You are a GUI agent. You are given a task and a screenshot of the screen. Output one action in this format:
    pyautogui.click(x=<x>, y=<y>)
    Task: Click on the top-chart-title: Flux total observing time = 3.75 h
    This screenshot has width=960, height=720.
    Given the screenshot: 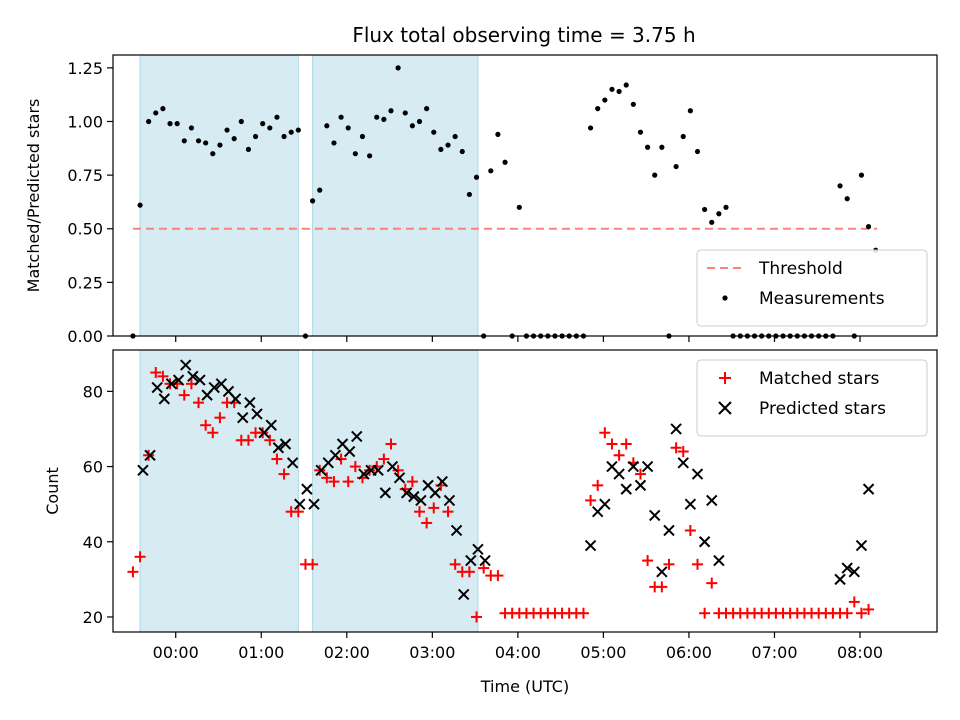 What is the action you would take?
    pyautogui.click(x=523, y=35)
    